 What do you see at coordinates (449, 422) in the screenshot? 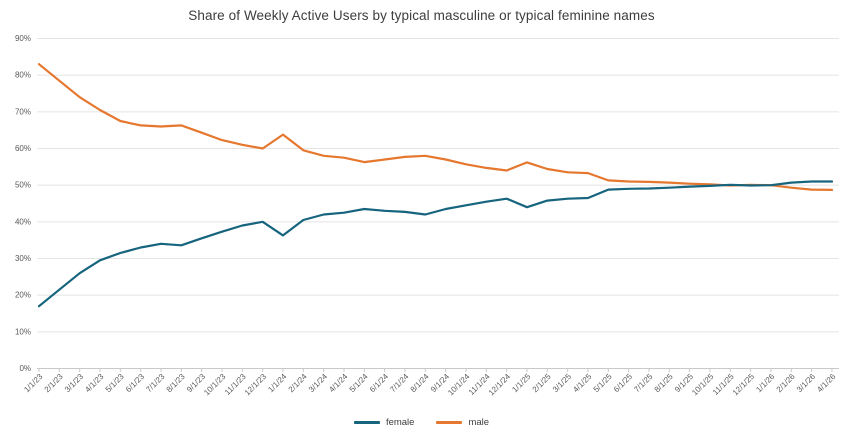
I see `legend-swatch-male` at bounding box center [449, 422].